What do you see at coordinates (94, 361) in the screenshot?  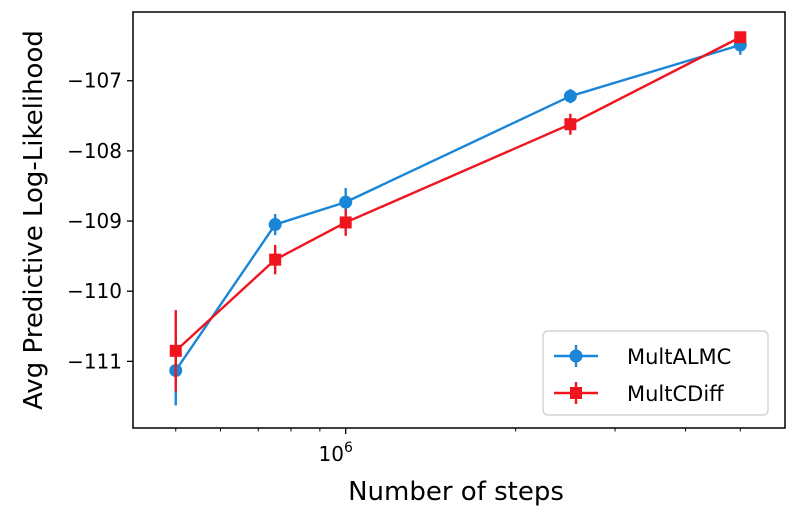 I see `y-tick-label: −111` at bounding box center [94, 361].